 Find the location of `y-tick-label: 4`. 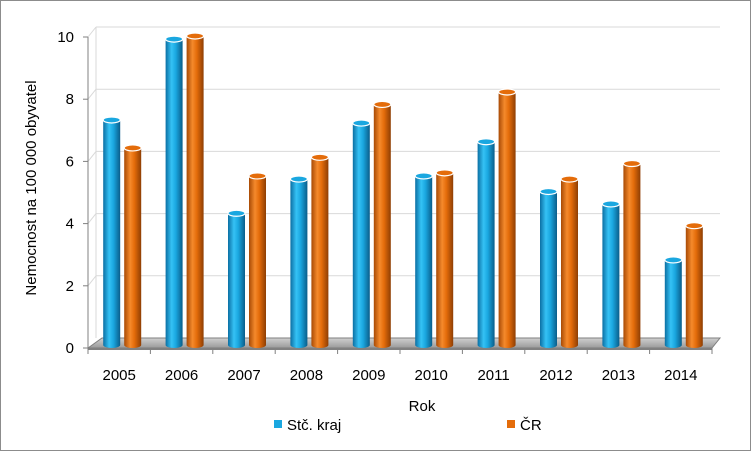

y-tick-label: 4 is located at coordinates (70, 224).